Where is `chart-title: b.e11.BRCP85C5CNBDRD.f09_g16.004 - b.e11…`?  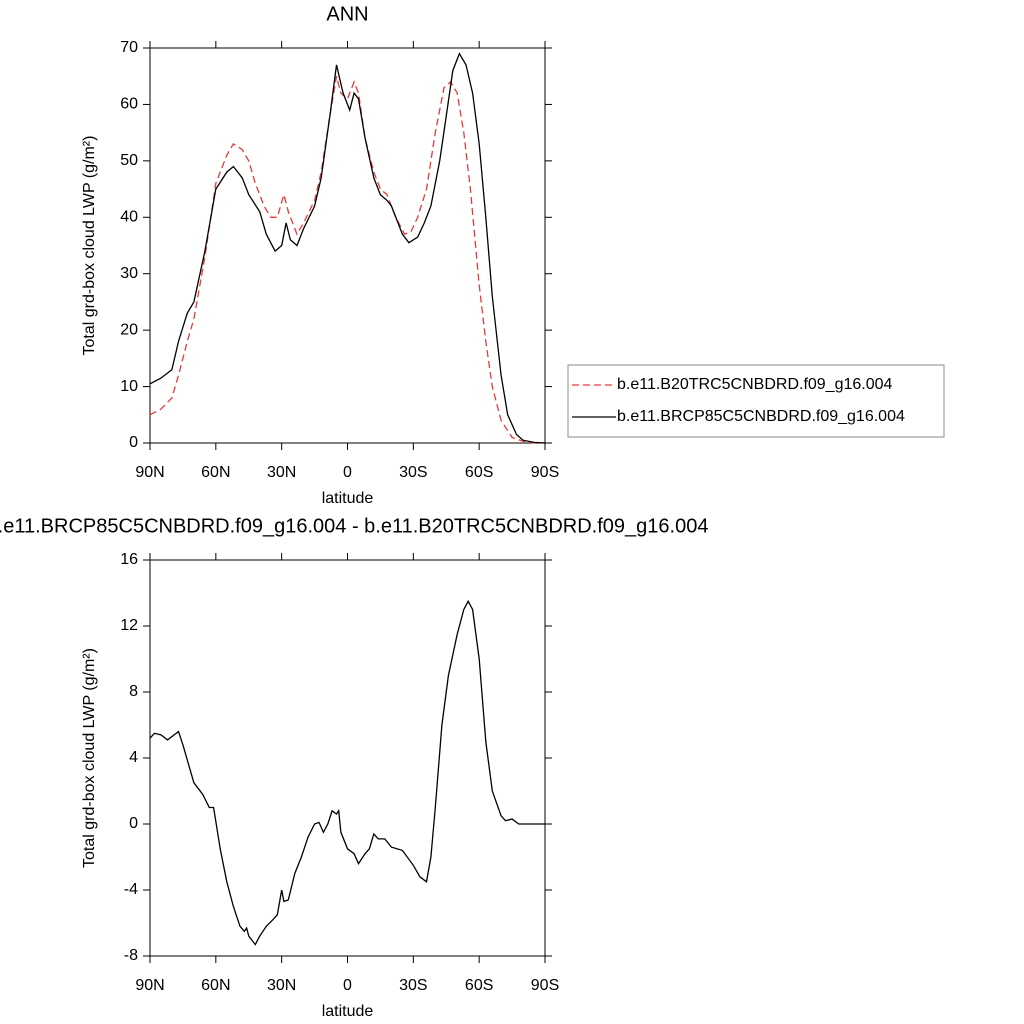
chart-title: b.e11.BRCP85C5CNBDRD.f09_g16.004 - b.e11… is located at coordinates (354, 526).